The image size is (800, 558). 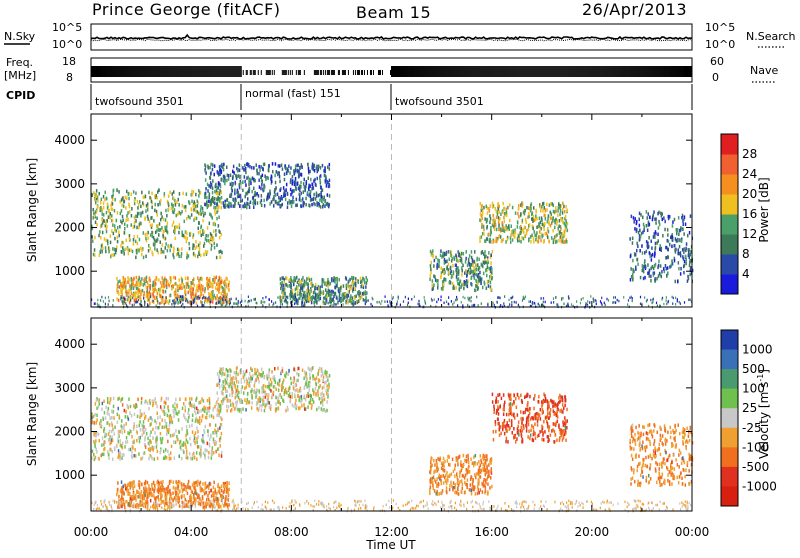 I want to click on nsky-tick-bottom: 10^0, so click(x=67, y=44).